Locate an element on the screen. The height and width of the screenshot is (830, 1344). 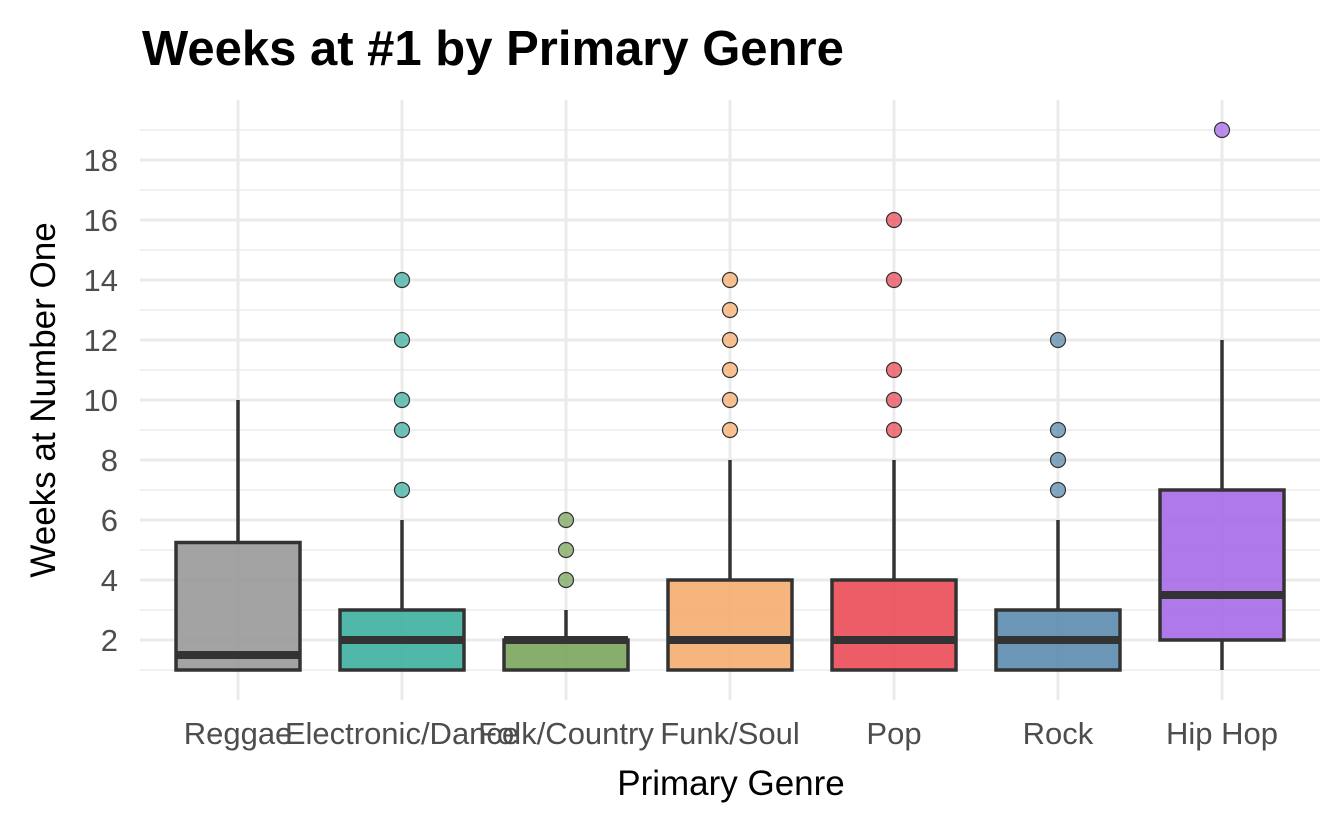
x-tick-label: Hip Hop is located at coordinates (1222, 733).